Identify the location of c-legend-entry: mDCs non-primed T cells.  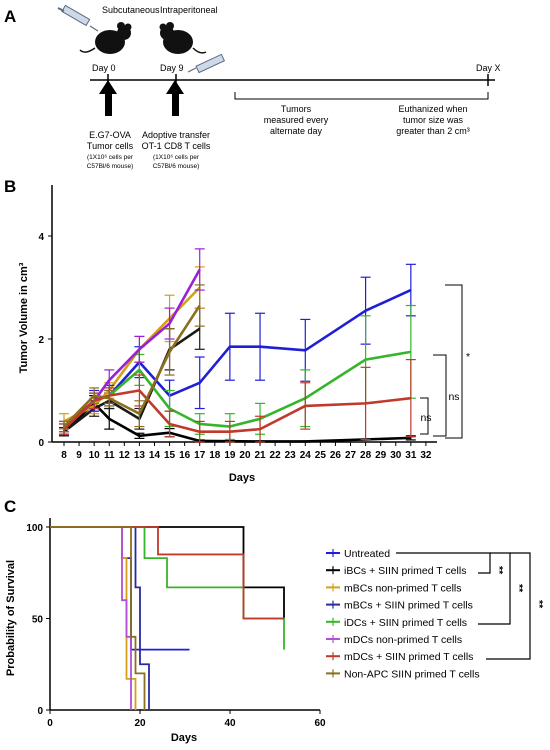
(394, 640).